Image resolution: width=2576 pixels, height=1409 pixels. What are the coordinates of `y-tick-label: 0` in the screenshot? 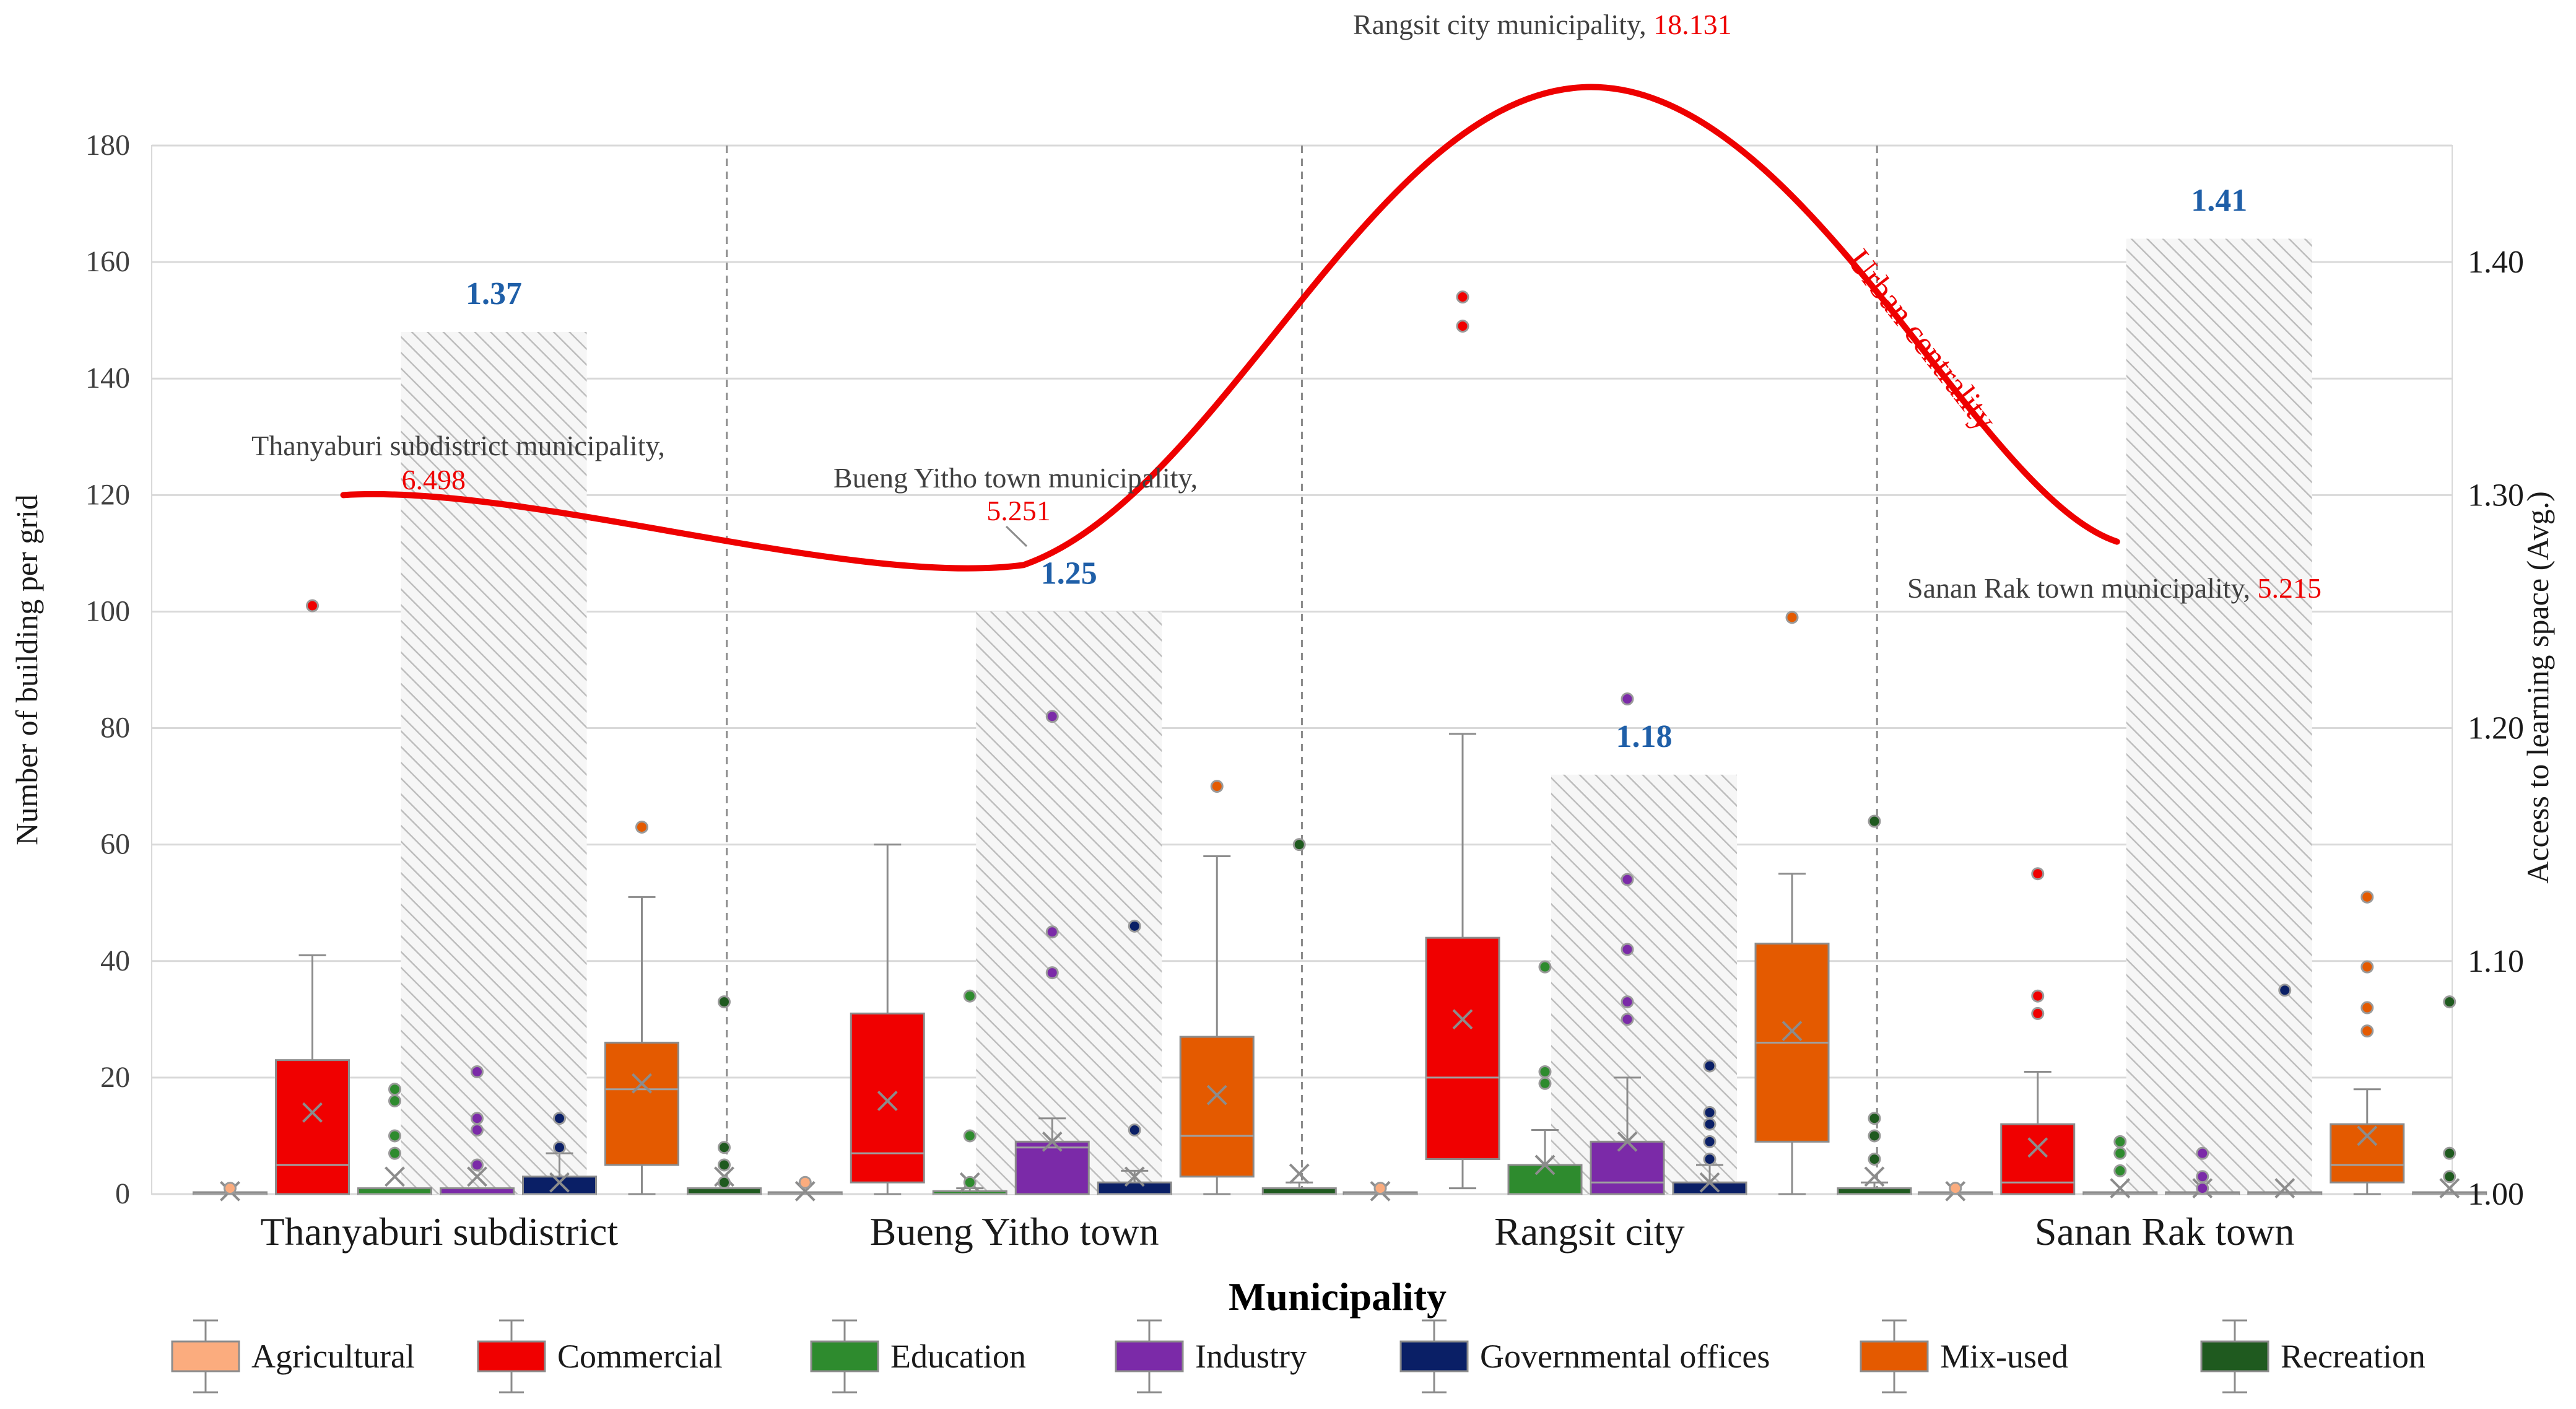 It's located at (122, 1193).